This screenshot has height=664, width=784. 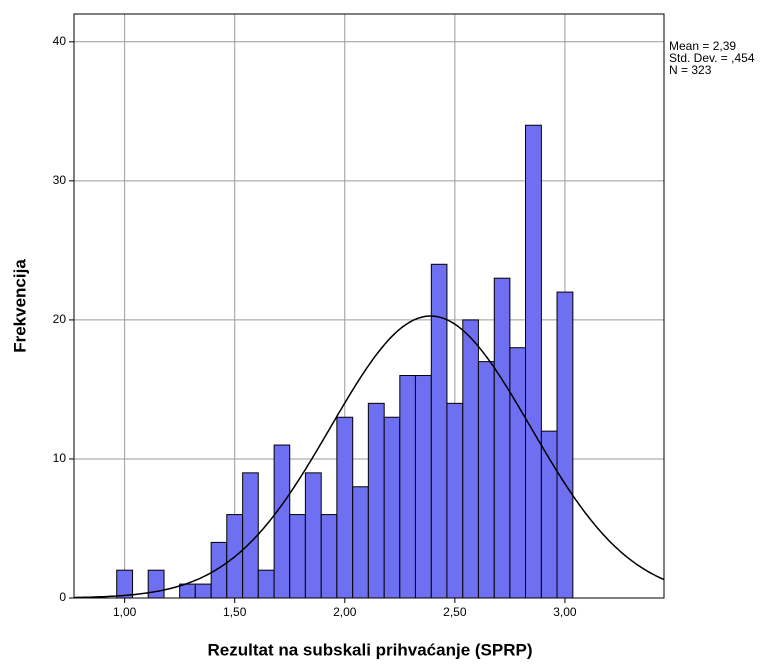 What do you see at coordinates (370, 649) in the screenshot?
I see `x-axis-title: Rezultat na subskali prihvaćanje (SPRP)` at bounding box center [370, 649].